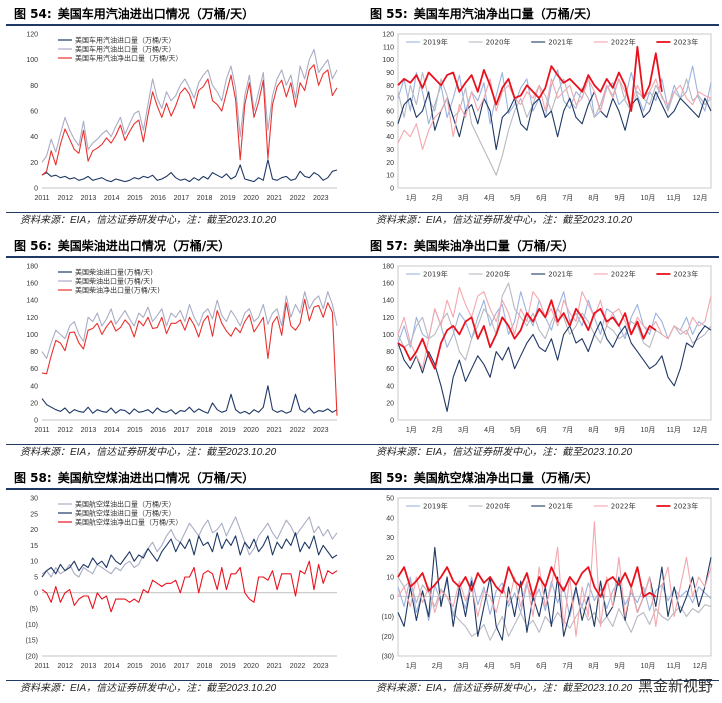 The image size is (722, 703). Describe the element at coordinates (648, 666) in the screenshot. I see `x-tick-label: 10月` at that location.